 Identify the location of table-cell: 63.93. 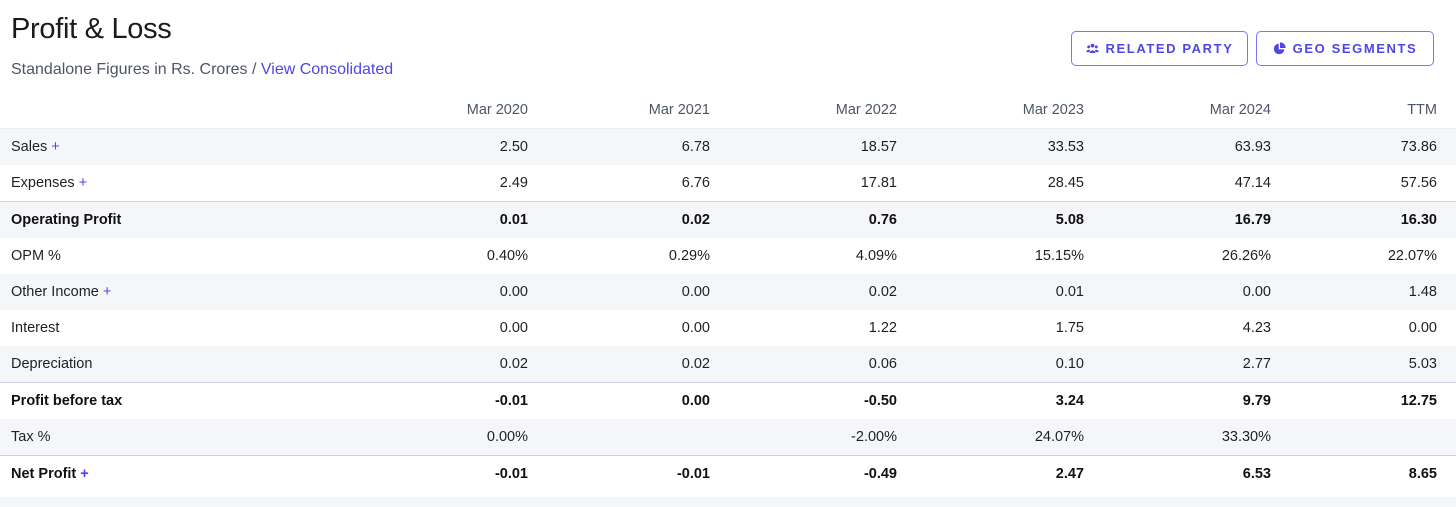
(1177, 146).